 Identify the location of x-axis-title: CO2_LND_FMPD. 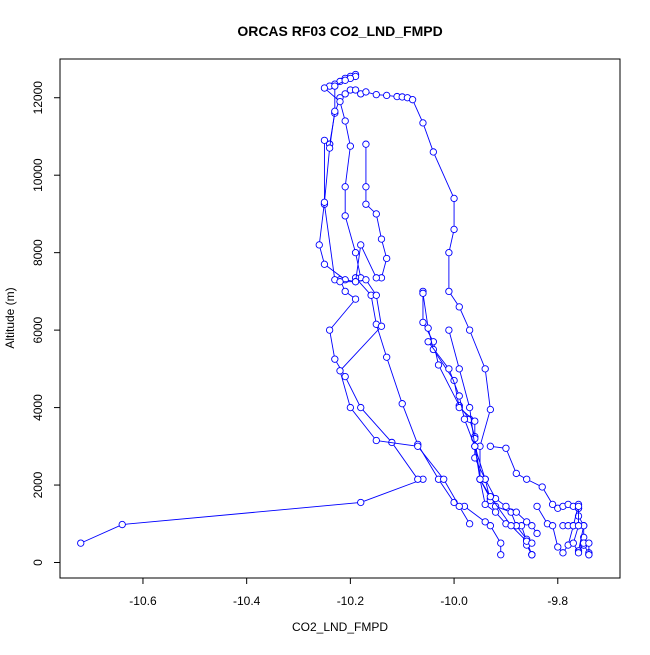
(340, 627).